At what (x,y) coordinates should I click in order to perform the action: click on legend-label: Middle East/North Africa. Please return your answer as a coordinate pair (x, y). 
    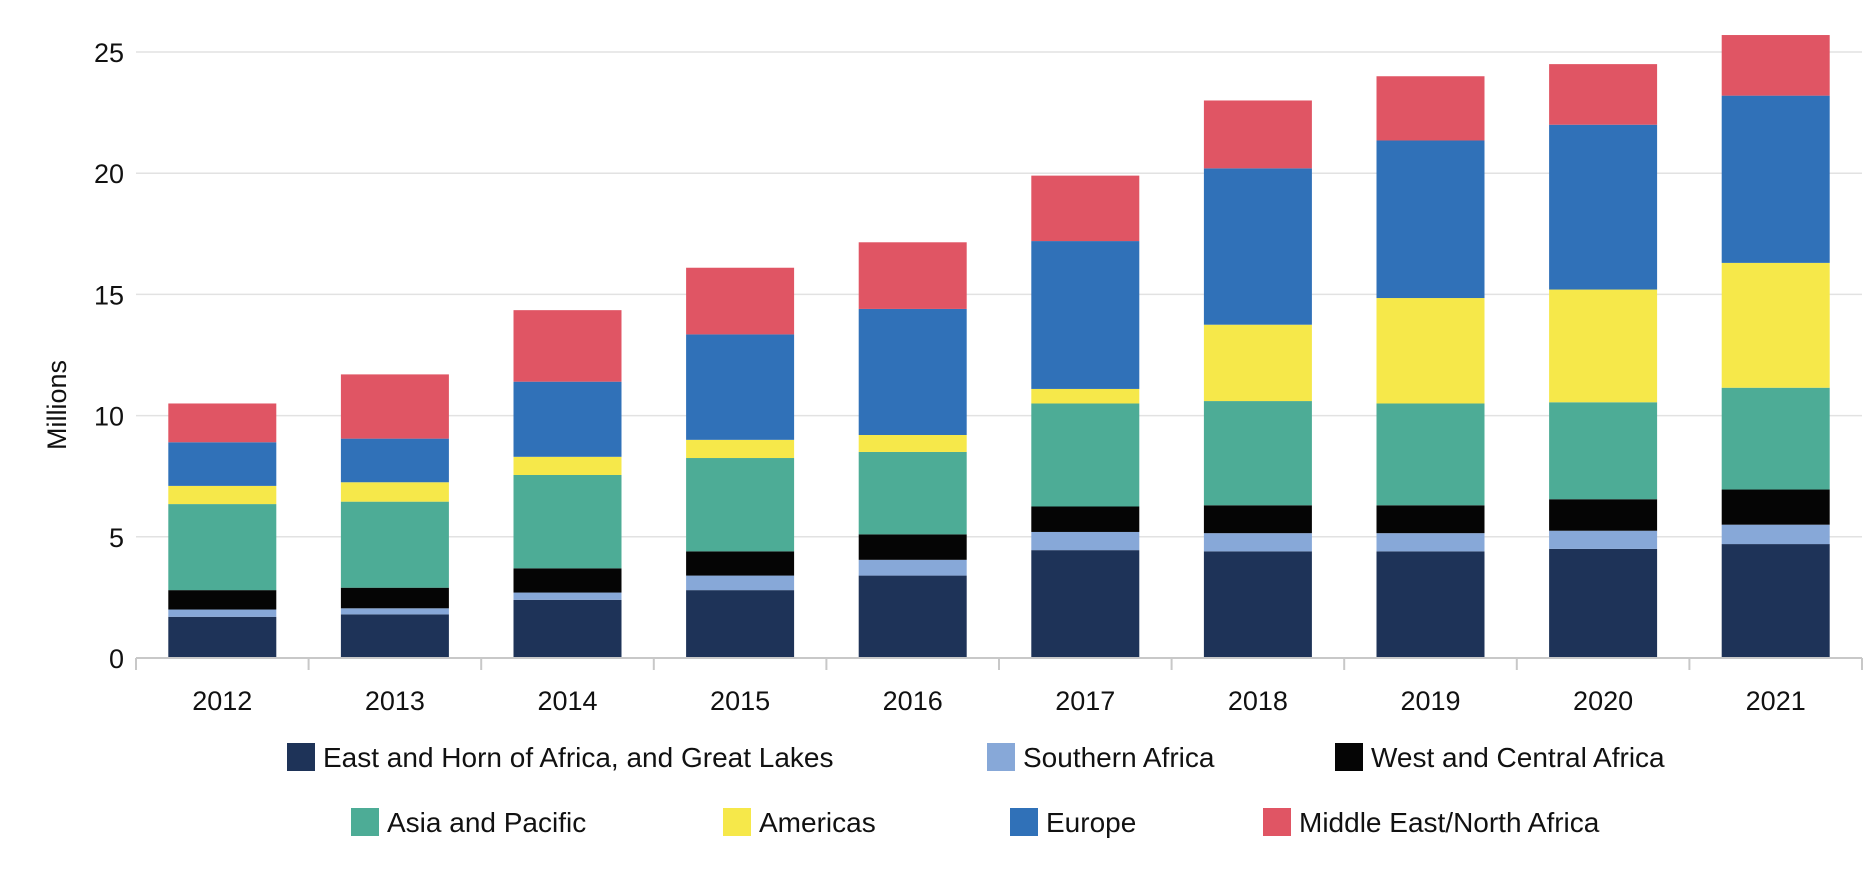
    Looking at the image, I should click on (1449, 822).